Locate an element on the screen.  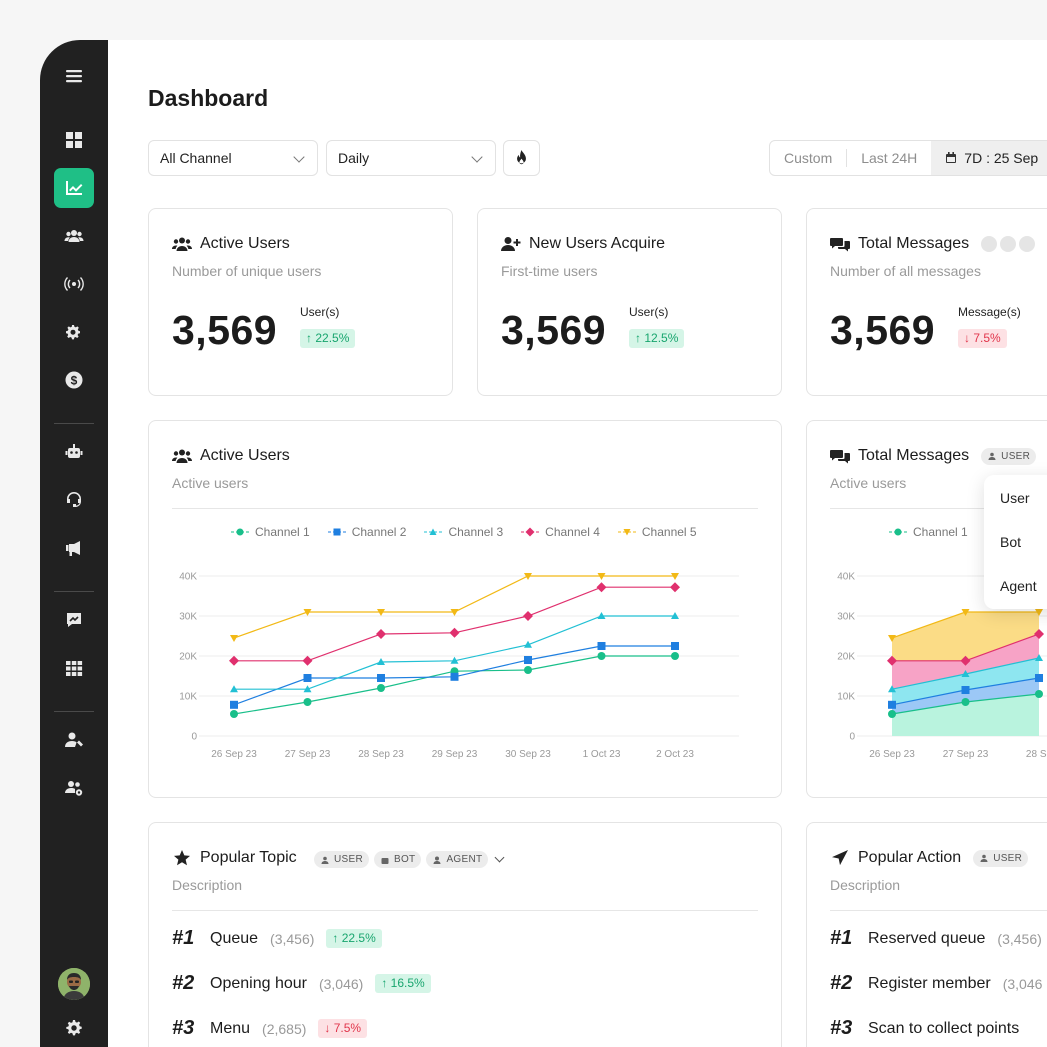
channel-select-value: All Channel is located at coordinates (196, 158).